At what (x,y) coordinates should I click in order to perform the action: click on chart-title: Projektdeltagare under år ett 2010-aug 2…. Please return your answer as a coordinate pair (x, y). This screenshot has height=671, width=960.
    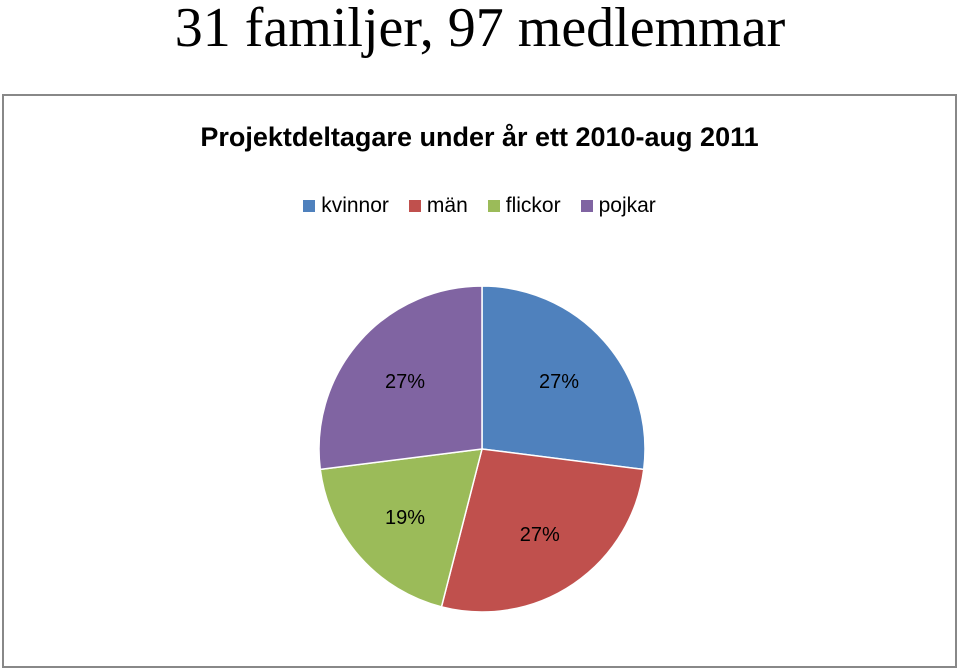
    Looking at the image, I should click on (479, 137).